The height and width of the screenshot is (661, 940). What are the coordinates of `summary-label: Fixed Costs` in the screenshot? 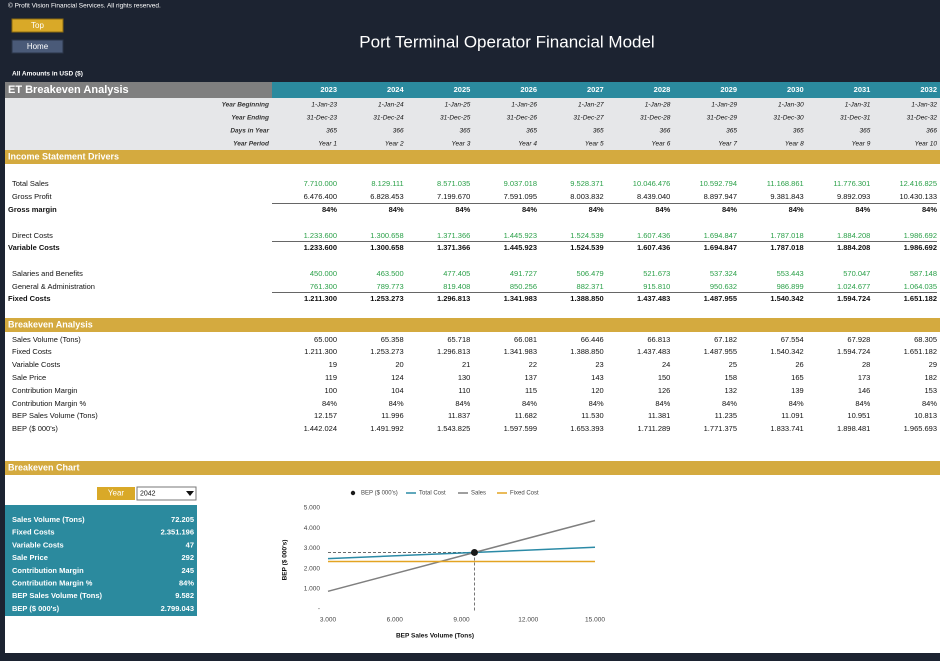 It's located at (33, 532).